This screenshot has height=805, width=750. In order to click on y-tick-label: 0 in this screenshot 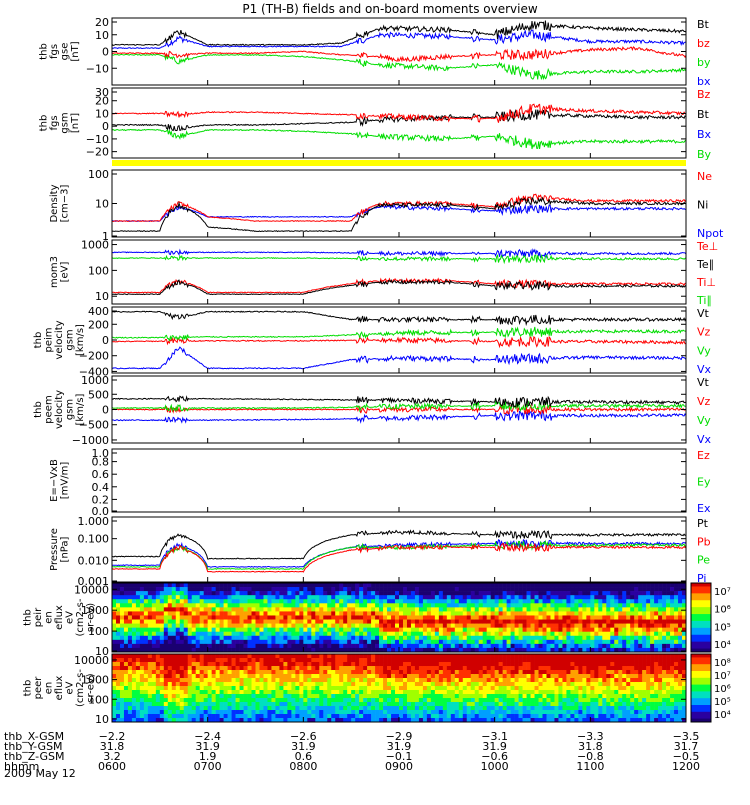, I will do `click(105, 126)`.